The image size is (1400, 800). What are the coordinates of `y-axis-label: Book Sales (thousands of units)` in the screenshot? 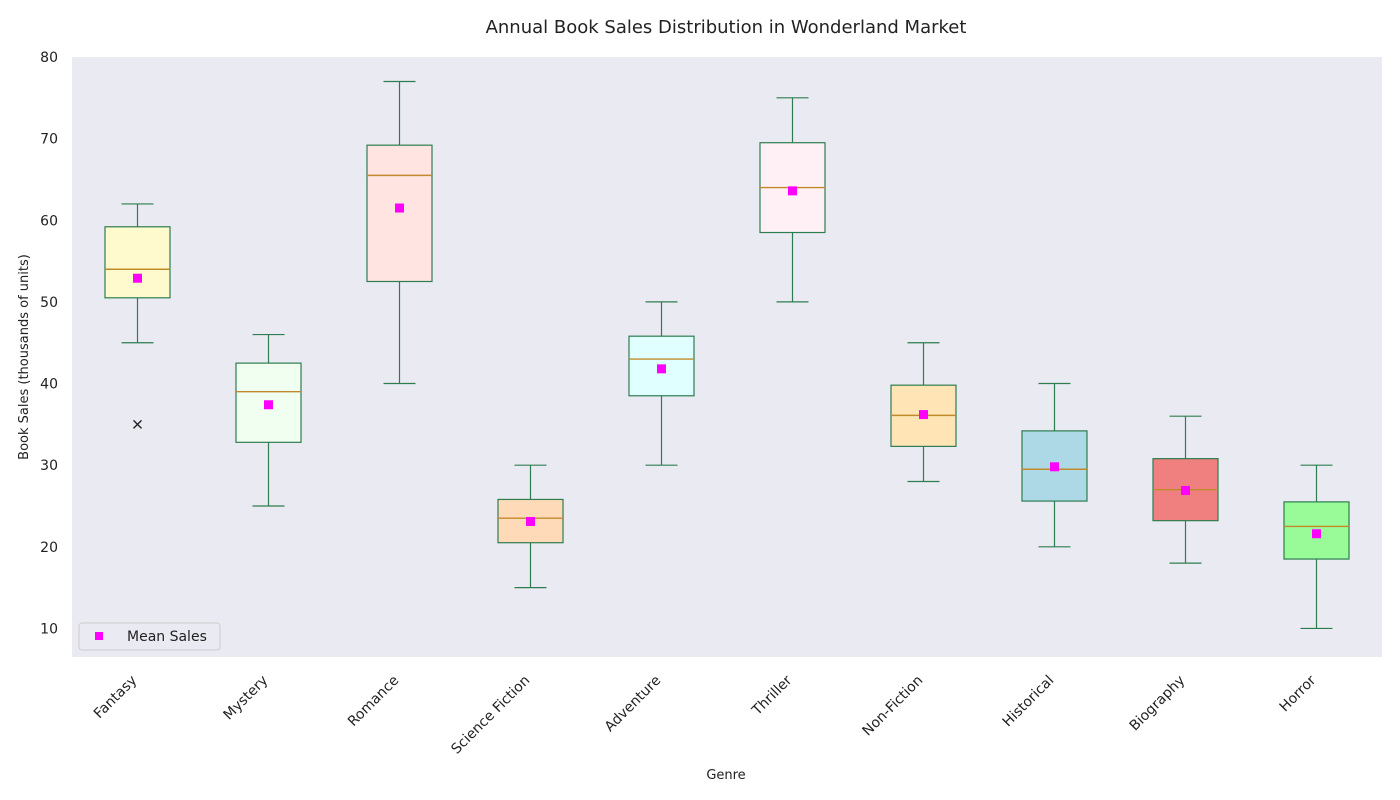 It's located at (24, 357).